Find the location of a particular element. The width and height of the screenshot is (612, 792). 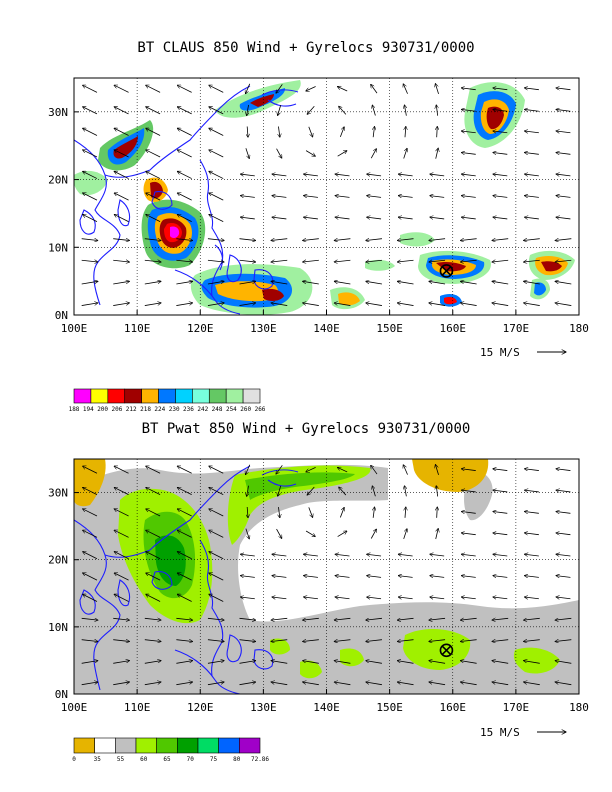

bottom-x-tick-label: 170E is located at coordinates (516, 707).